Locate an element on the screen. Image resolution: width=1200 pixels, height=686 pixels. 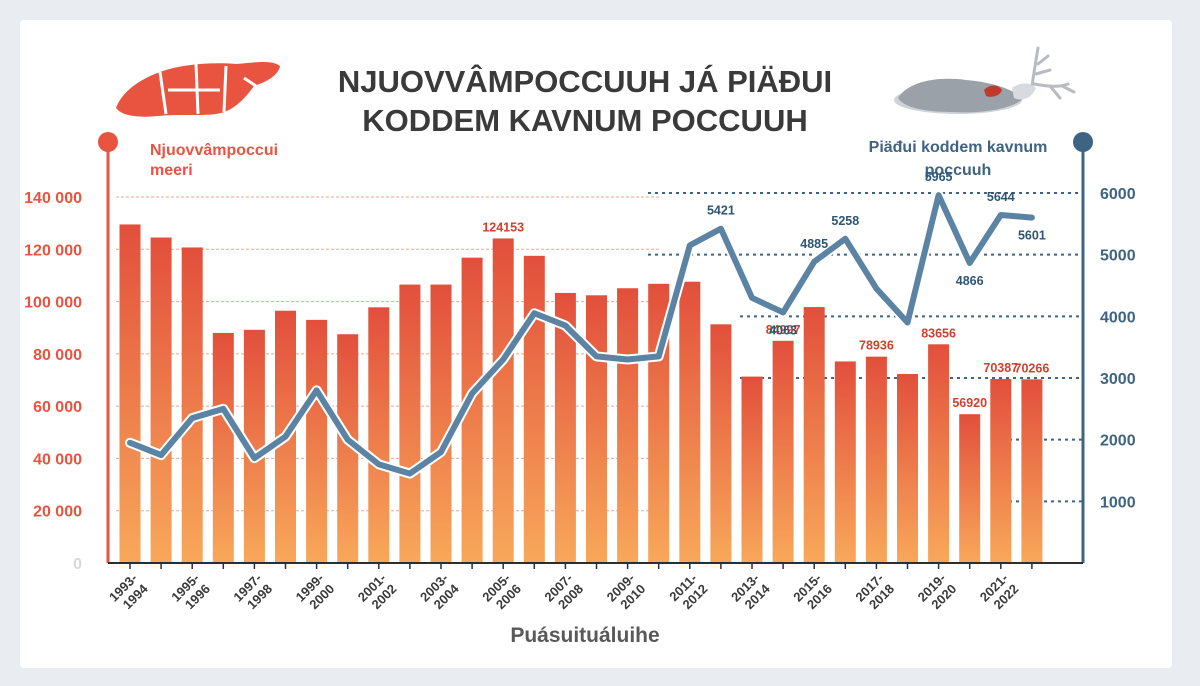
x-tick-label: 1995-1996 is located at coordinates (190, 592).